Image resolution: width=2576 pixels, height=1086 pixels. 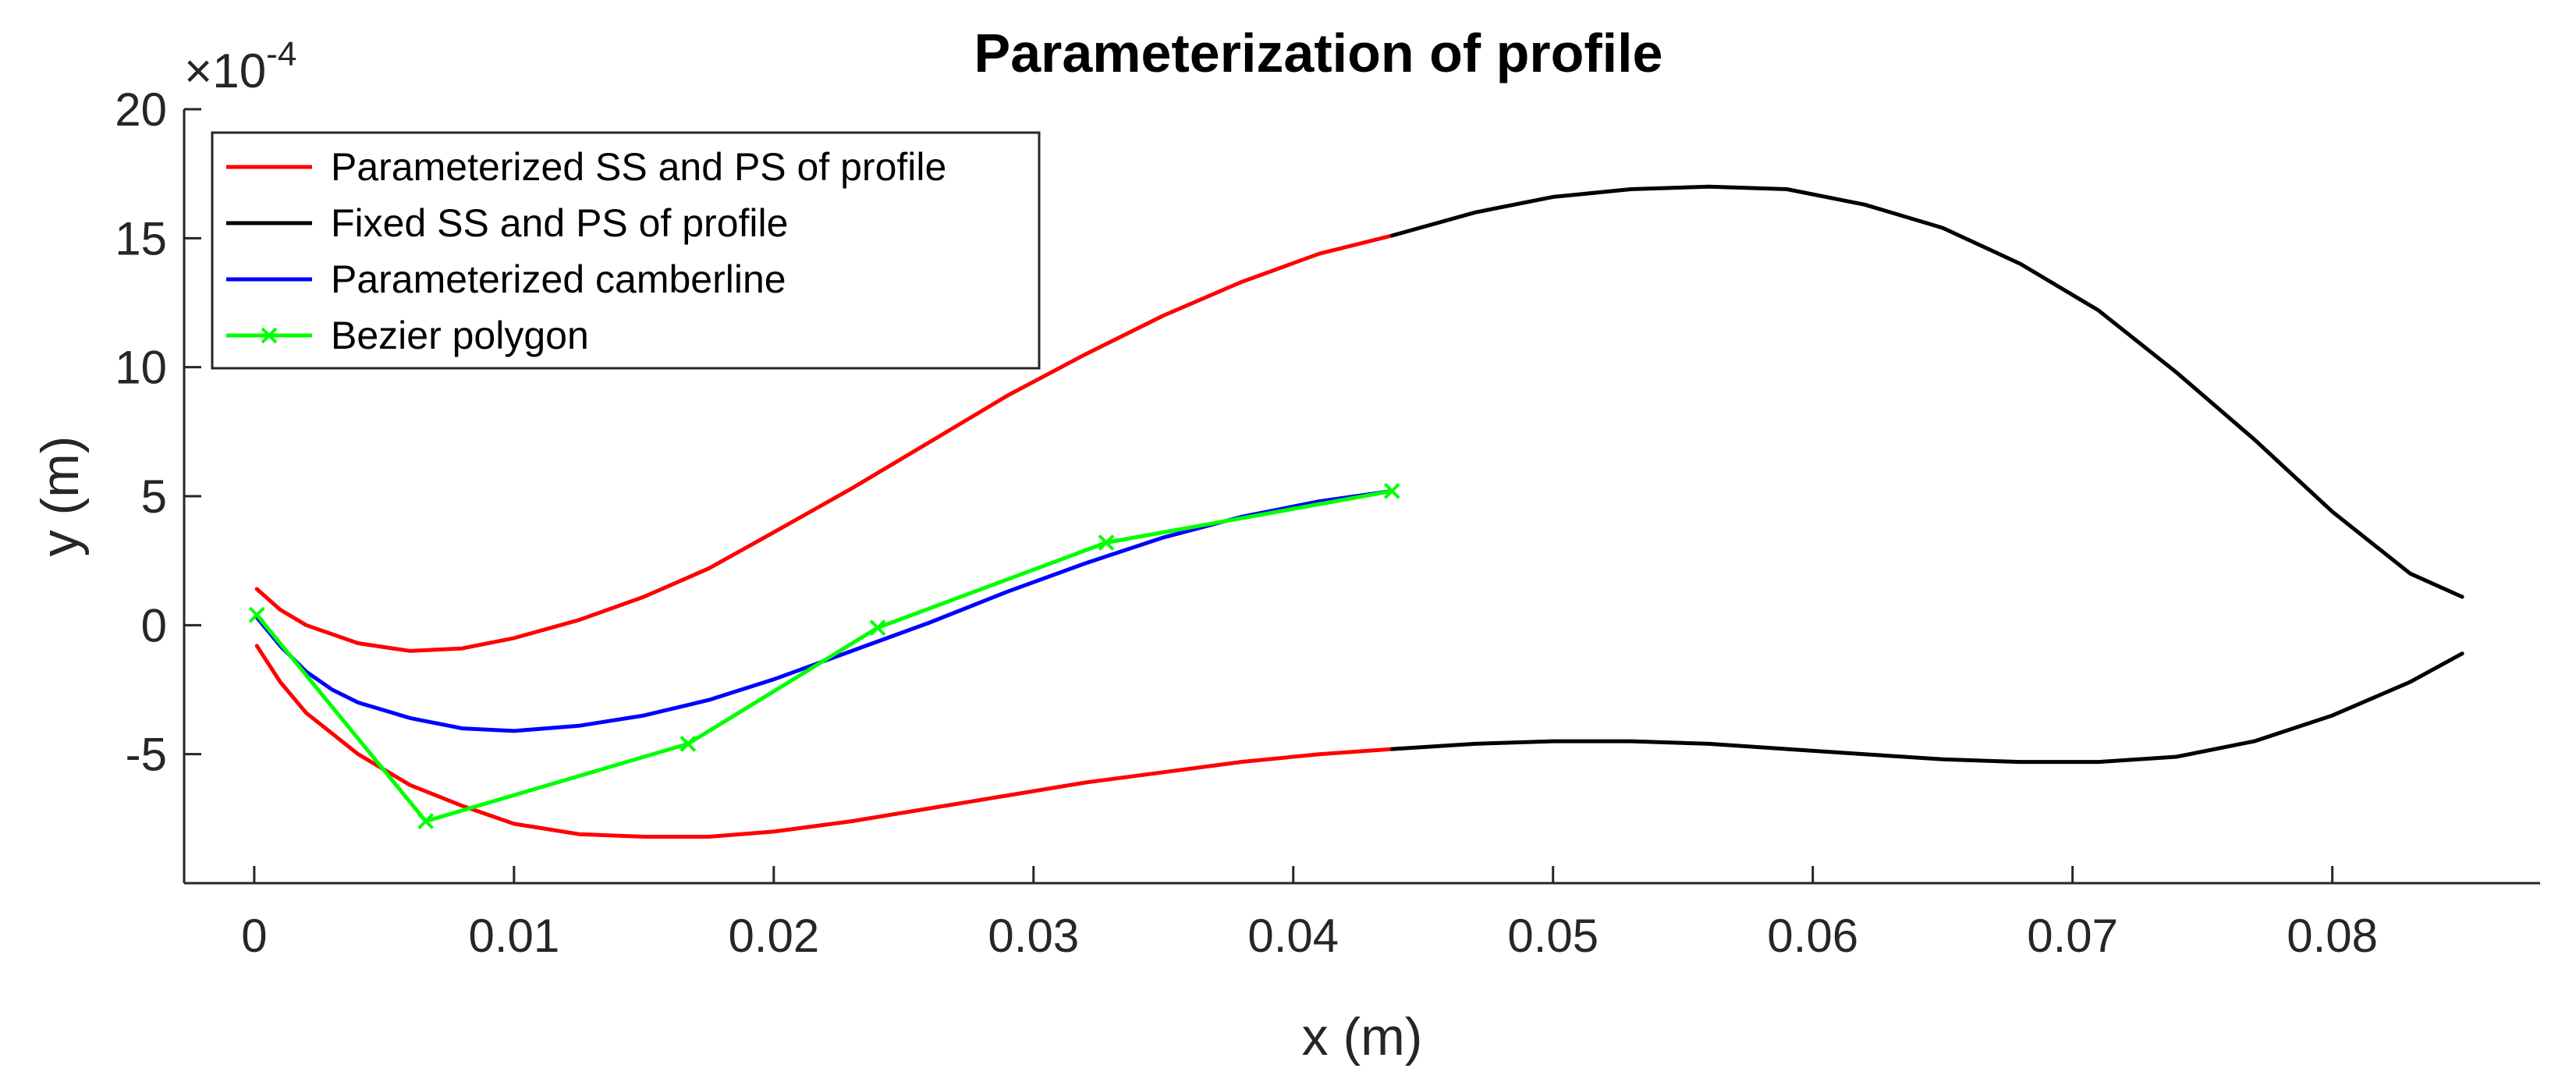 I want to click on y-scale-exponent-power: -4, so click(x=281, y=54).